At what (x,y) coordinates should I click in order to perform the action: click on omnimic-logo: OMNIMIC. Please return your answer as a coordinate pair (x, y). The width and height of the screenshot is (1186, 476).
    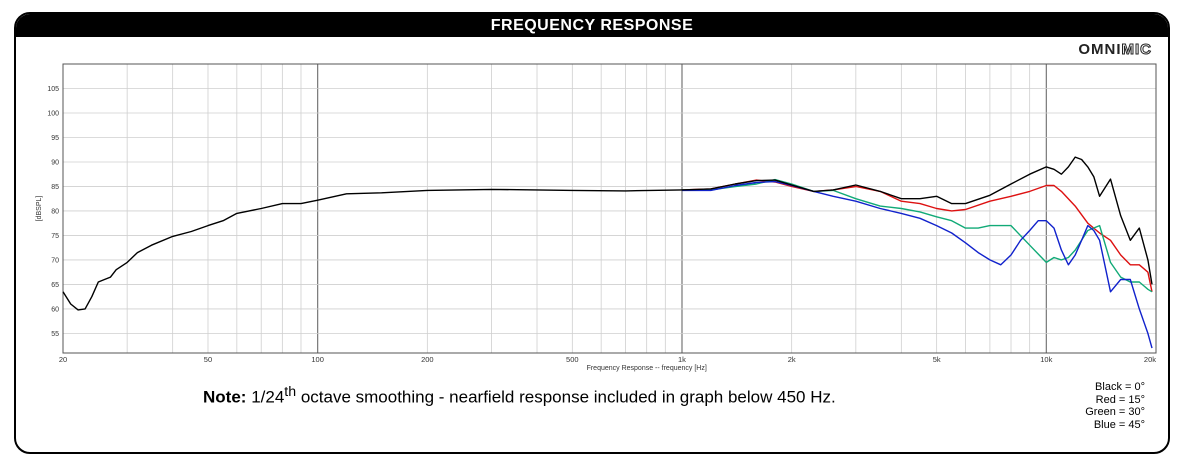
    Looking at the image, I should click on (1115, 50).